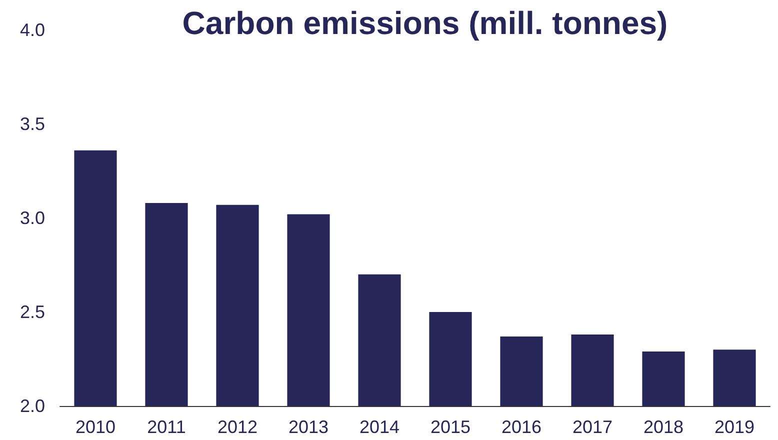  What do you see at coordinates (166, 427) in the screenshot?
I see `x-tick-label: 2011` at bounding box center [166, 427].